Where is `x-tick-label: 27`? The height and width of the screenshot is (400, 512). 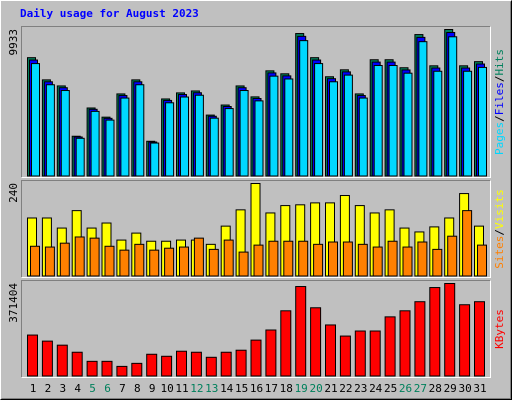
x-tick-label: 27 is located at coordinates (420, 388).